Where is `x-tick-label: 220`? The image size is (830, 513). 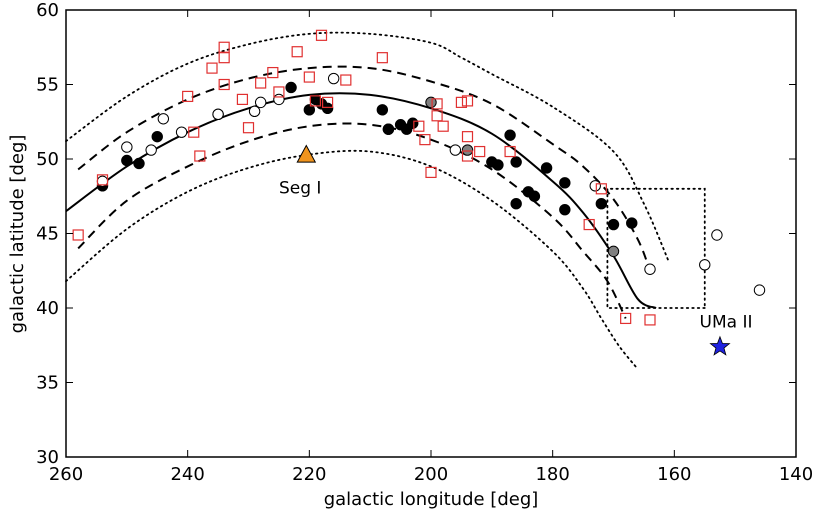
x-tick-label: 220 is located at coordinates (309, 474).